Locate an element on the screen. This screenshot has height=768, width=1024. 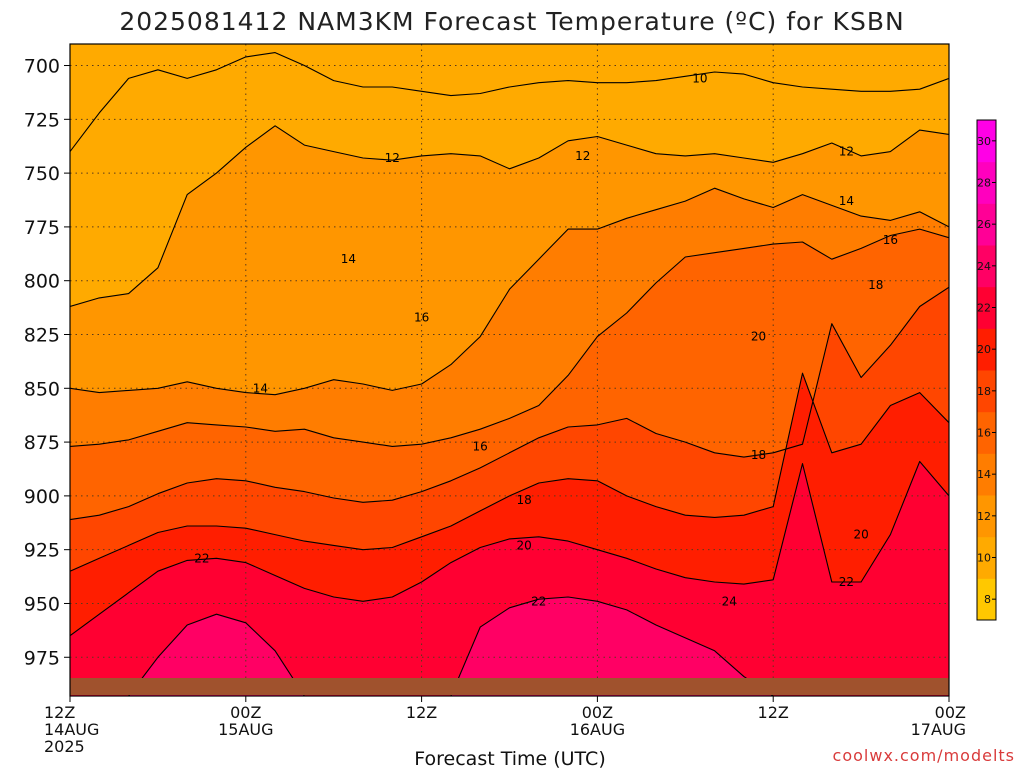
y-tick-label: 700 is located at coordinates (42, 67).